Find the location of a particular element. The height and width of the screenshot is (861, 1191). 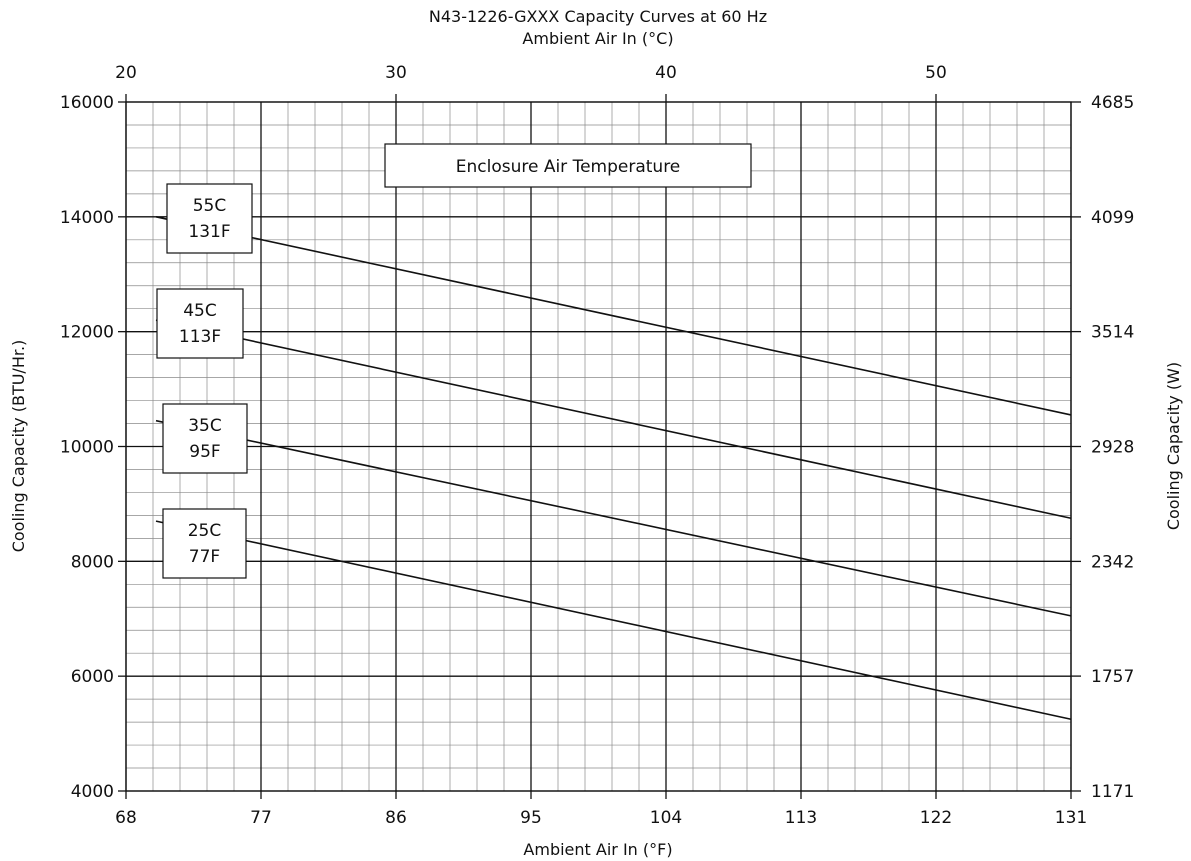

series-label: 131F is located at coordinates (209, 232).